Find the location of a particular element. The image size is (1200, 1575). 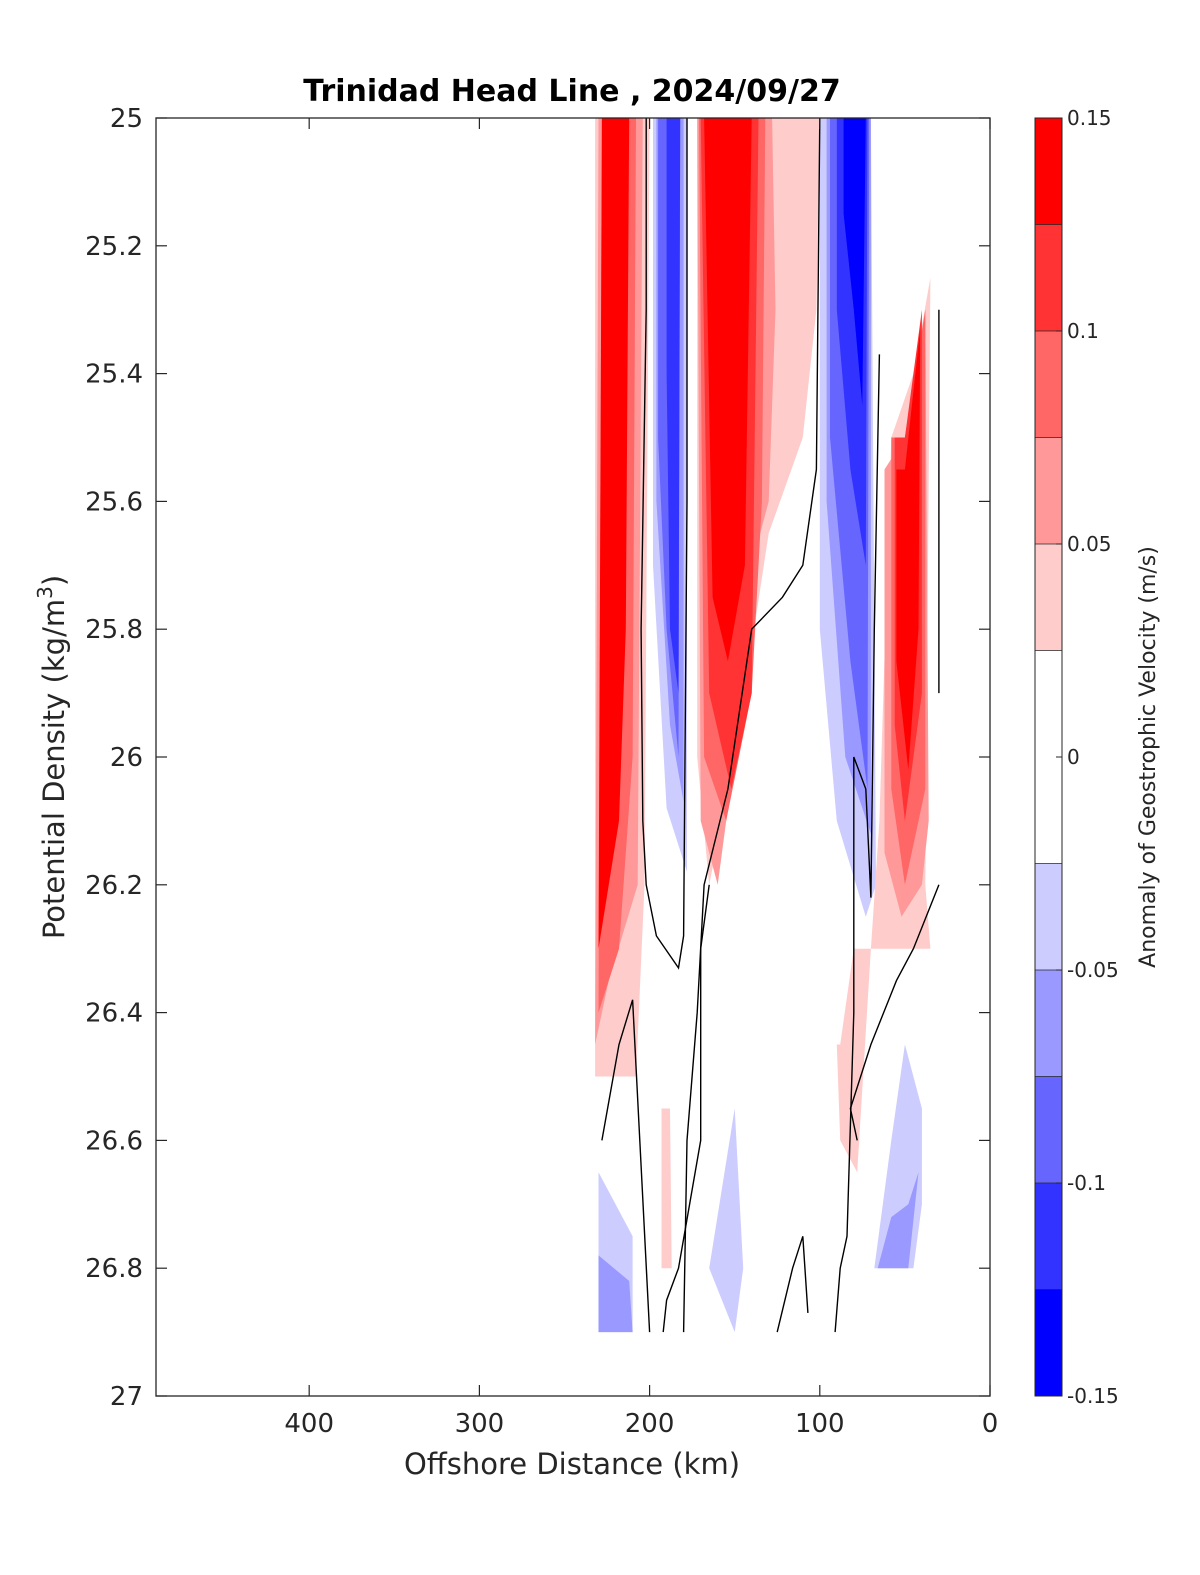

y-axis-label-close: ) is located at coordinates (54, 580).